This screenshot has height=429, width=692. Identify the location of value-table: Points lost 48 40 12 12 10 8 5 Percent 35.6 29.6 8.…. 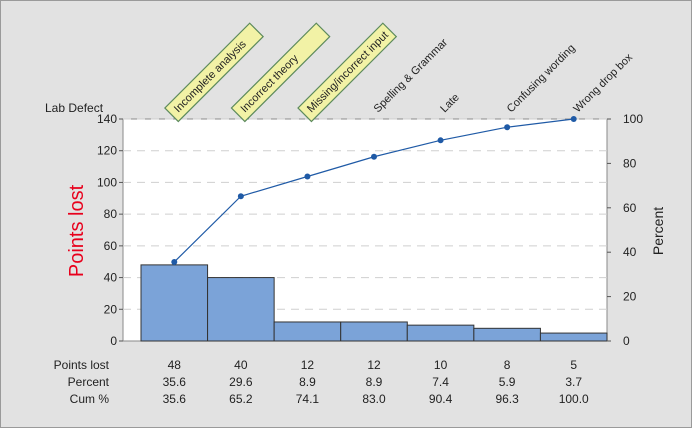
(321, 382).